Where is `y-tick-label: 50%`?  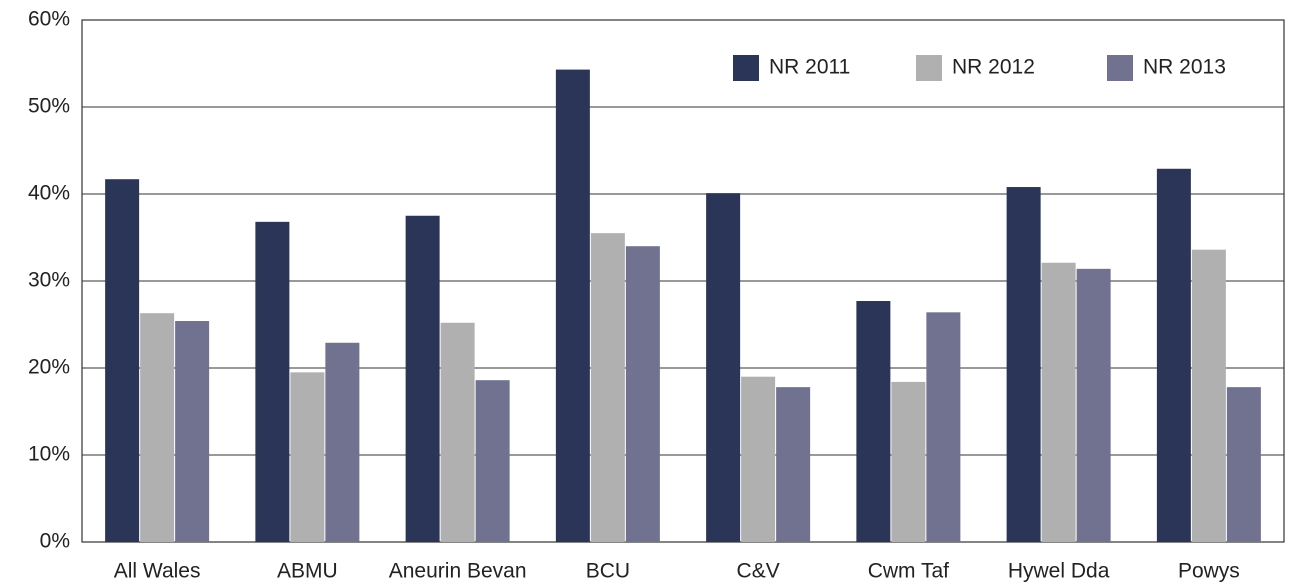
y-tick-label: 50% is located at coordinates (49, 106).